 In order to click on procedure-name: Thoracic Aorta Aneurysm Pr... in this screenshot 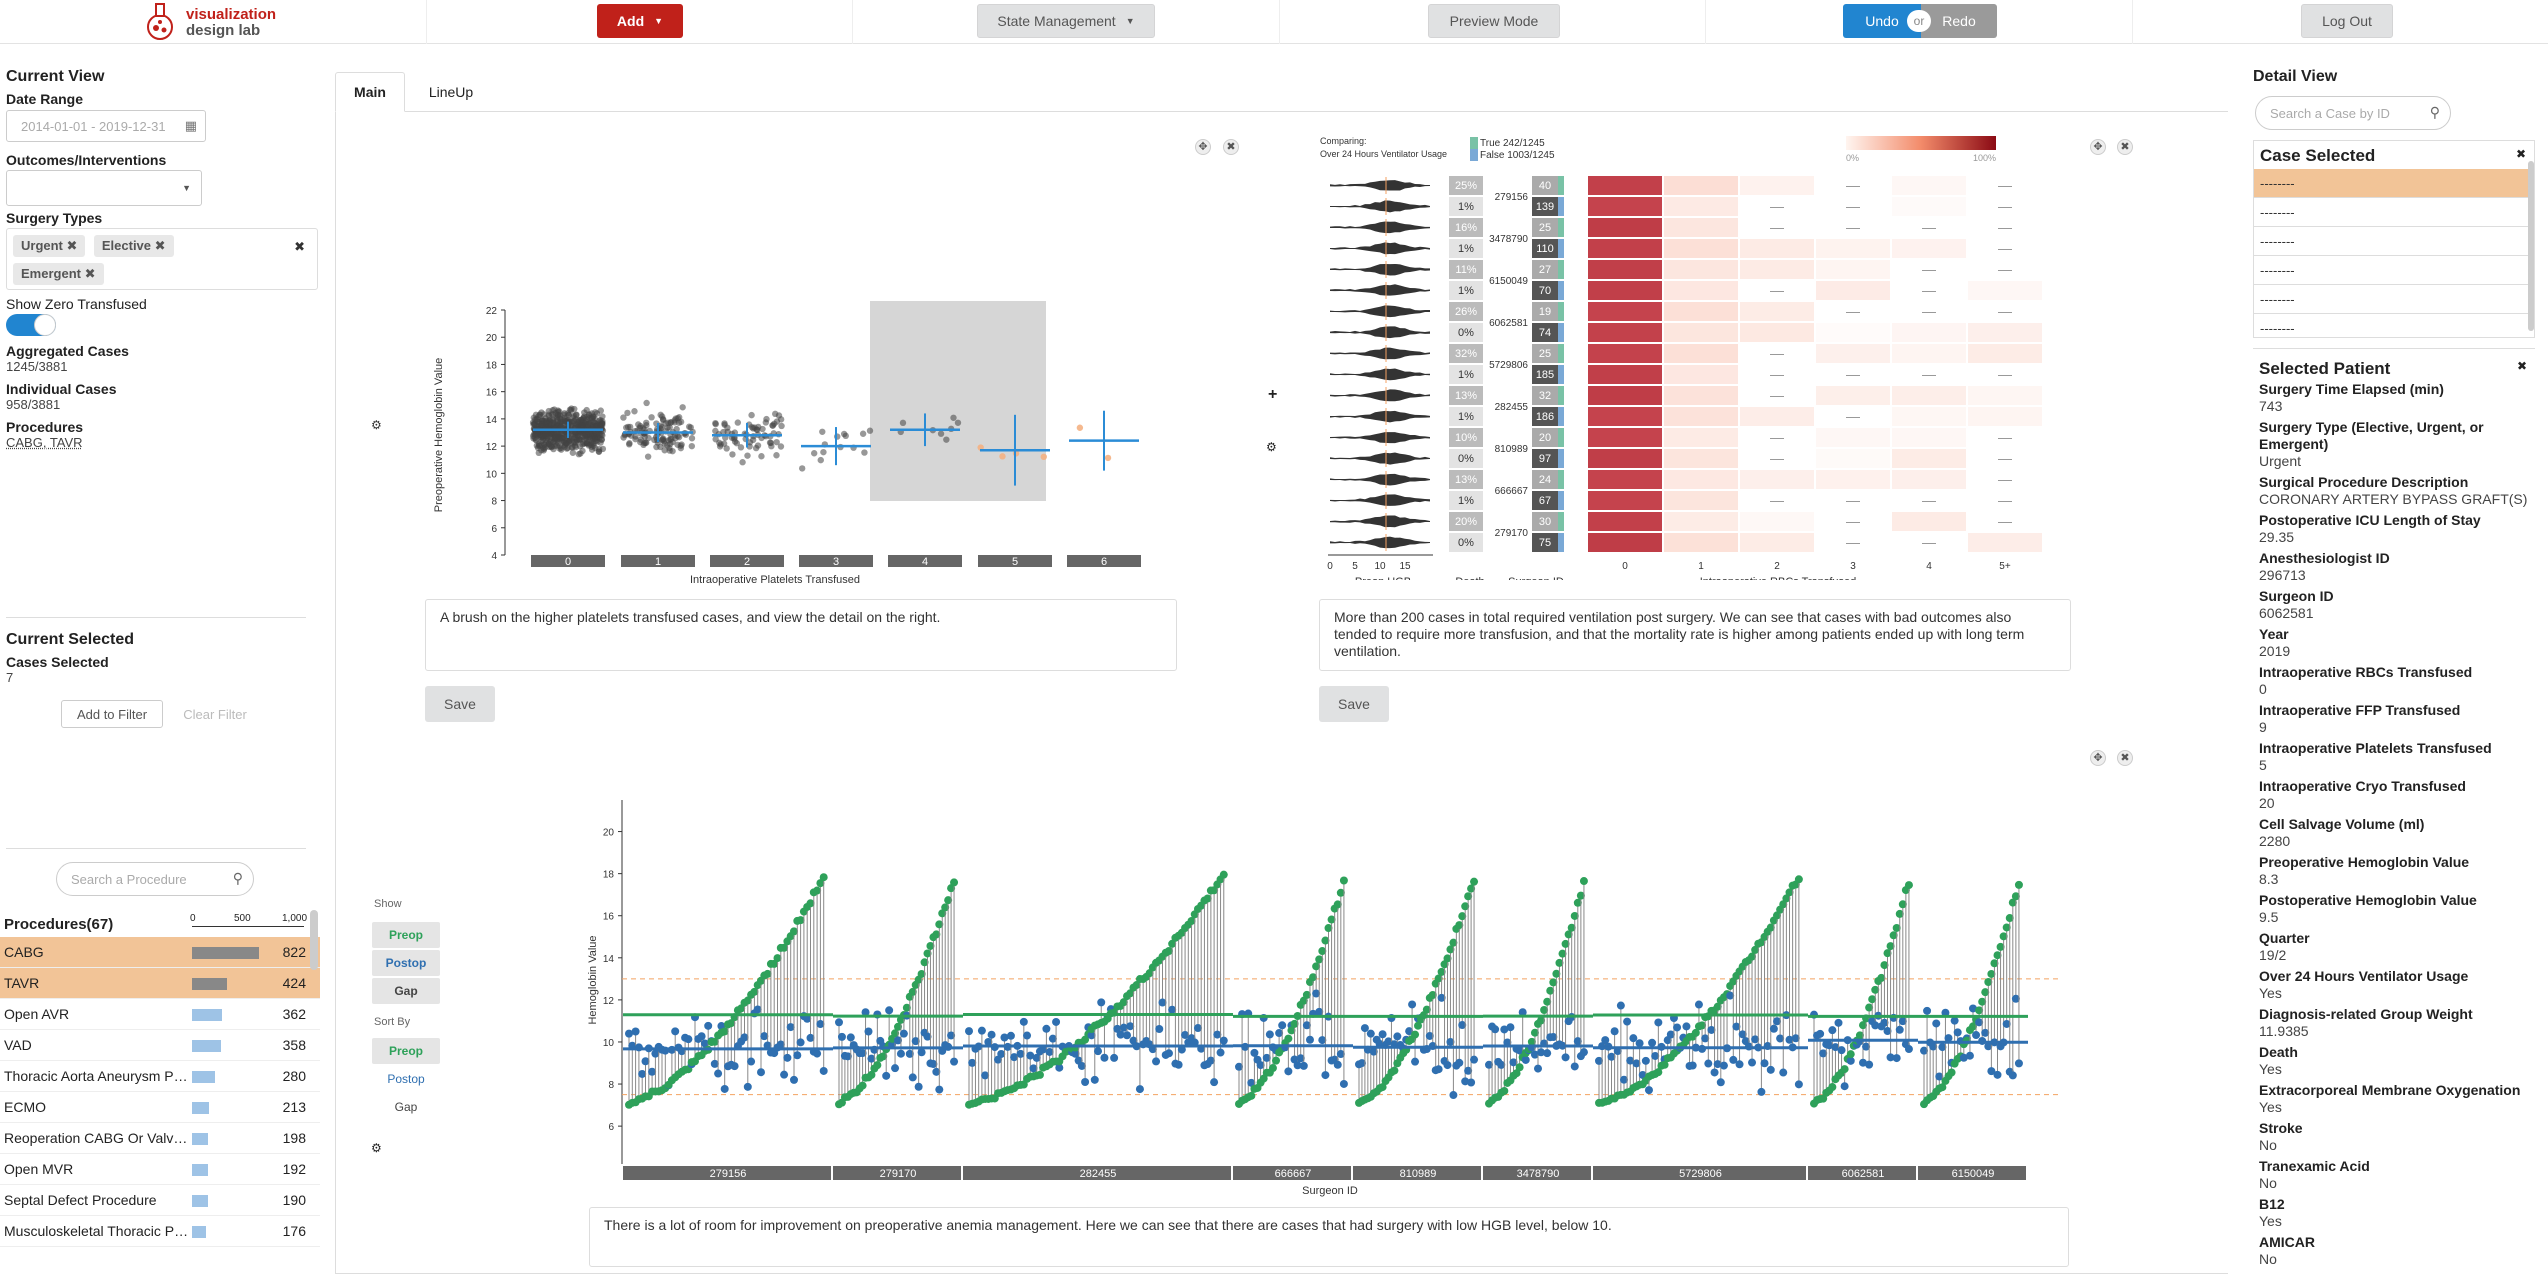, I will do `click(96, 1076)`.